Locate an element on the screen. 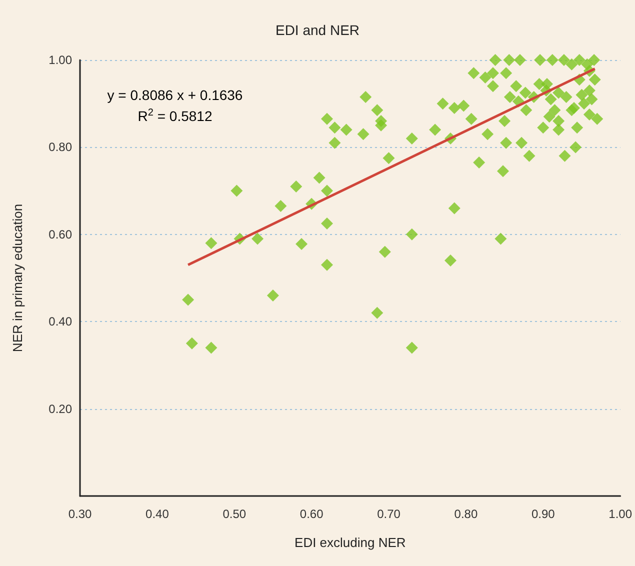  x-tick-label: 1.00 is located at coordinates (620, 514).